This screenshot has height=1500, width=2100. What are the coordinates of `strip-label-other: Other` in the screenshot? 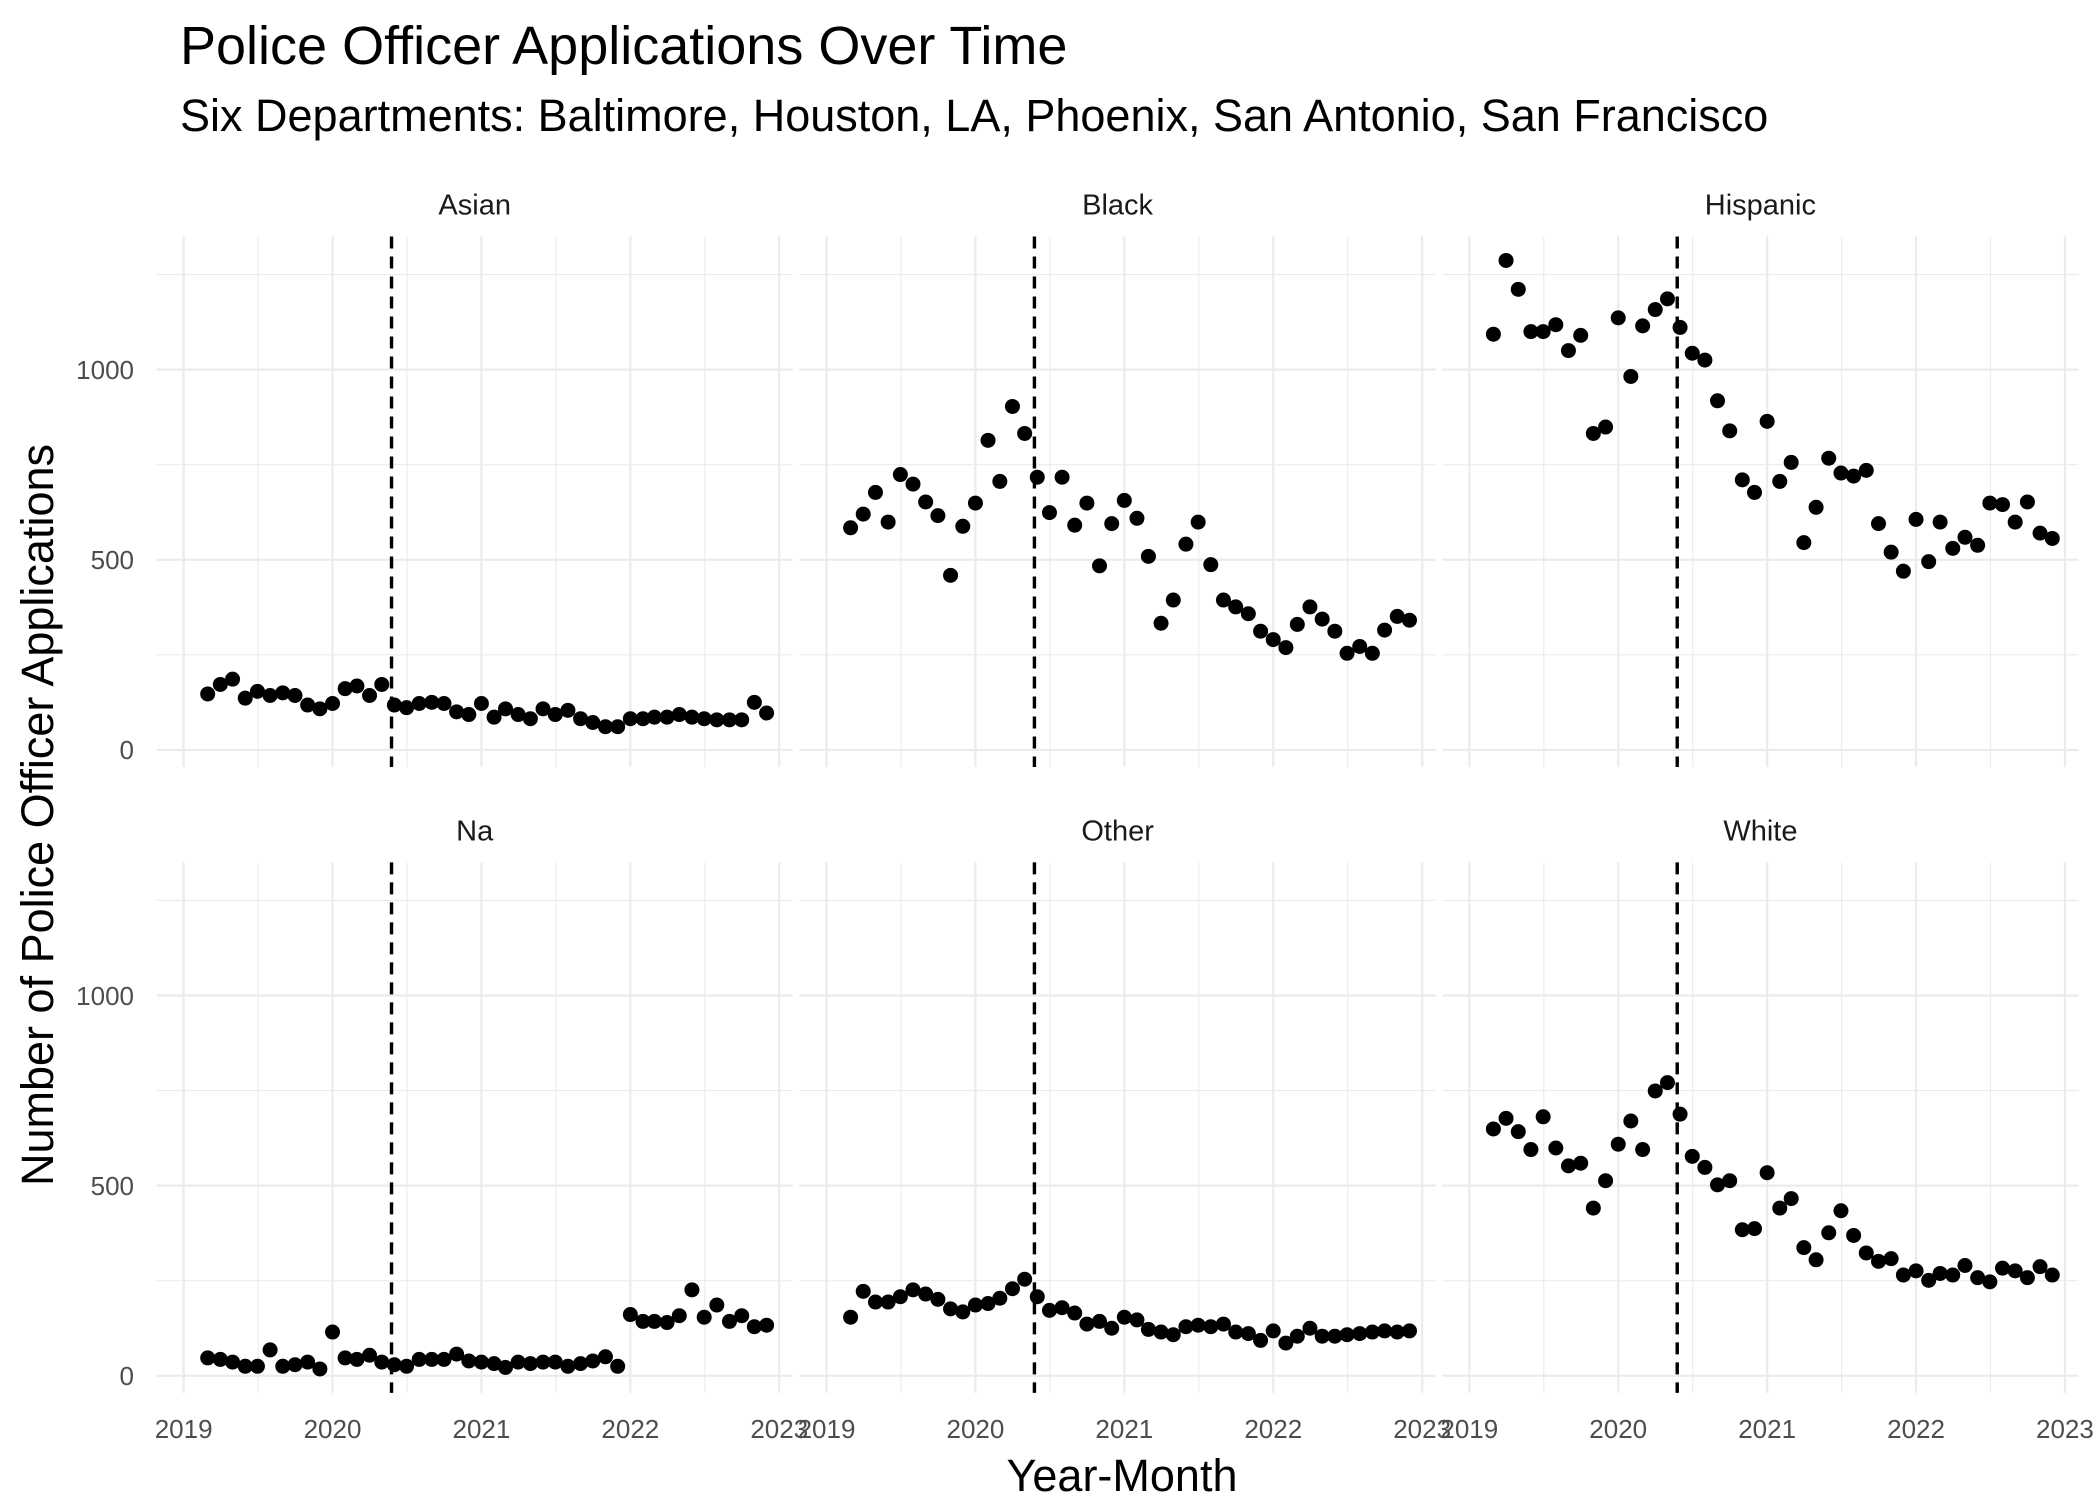 It's located at (1117, 831).